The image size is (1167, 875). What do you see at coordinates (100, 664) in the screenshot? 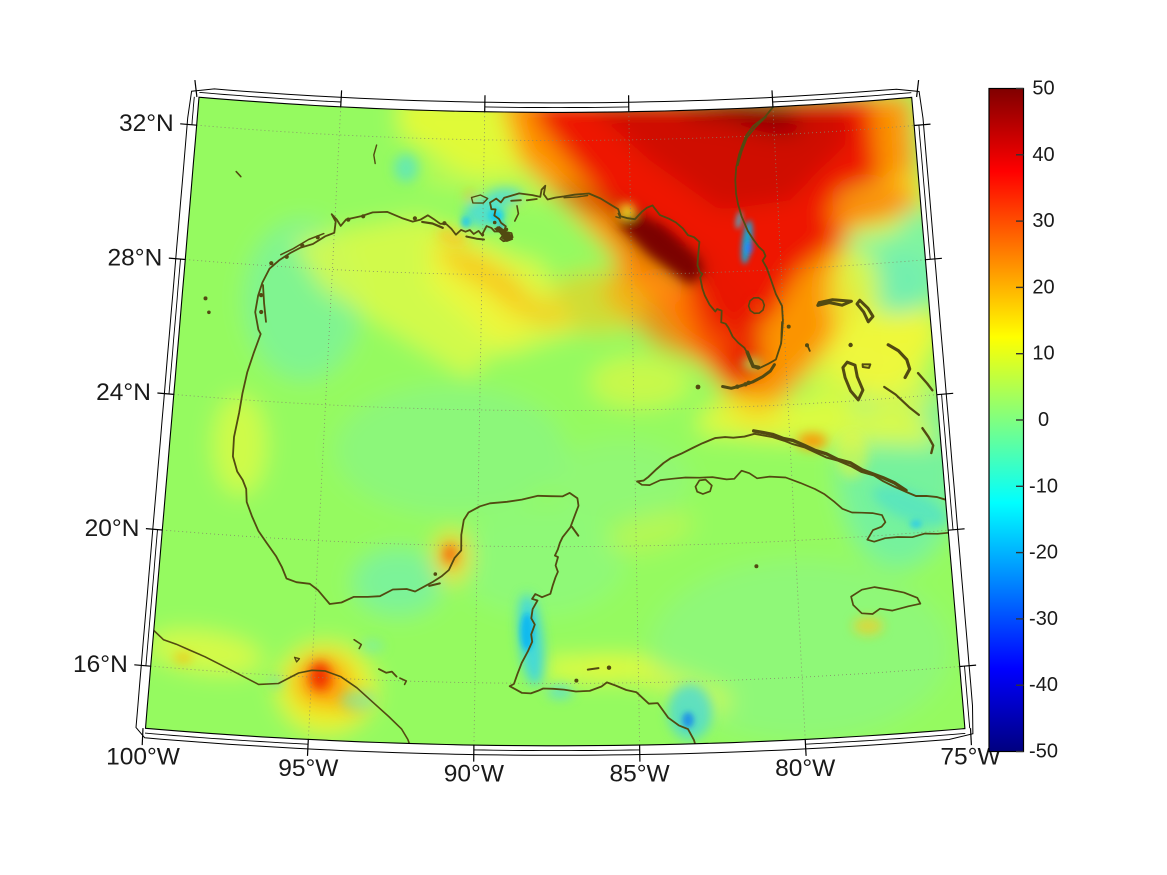
I see `svg-text: 16°N` at bounding box center [100, 664].